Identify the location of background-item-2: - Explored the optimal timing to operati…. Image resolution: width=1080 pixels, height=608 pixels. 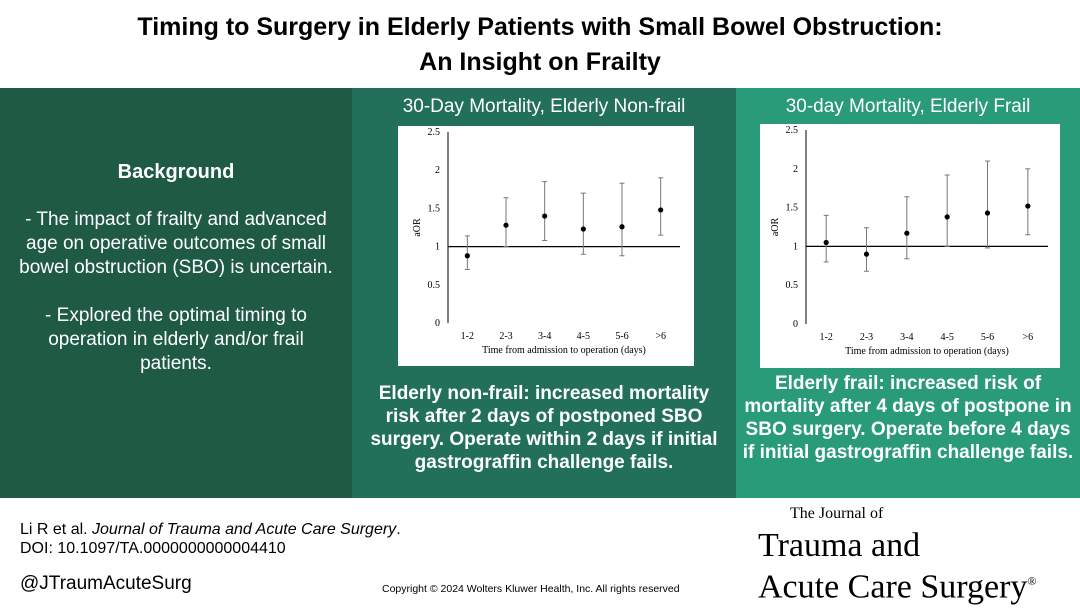
(176, 339).